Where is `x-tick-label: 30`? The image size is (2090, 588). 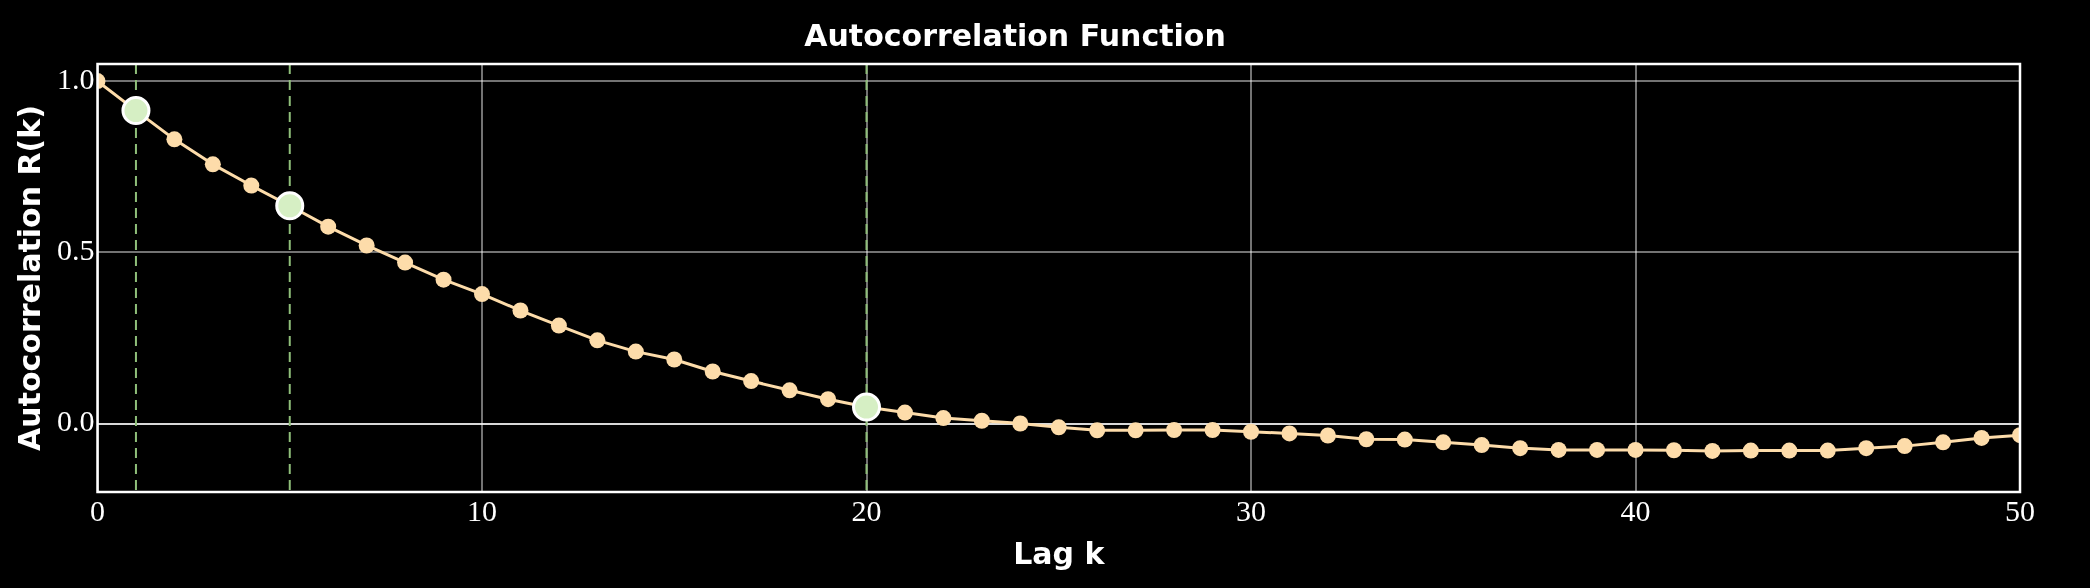
x-tick-label: 30 is located at coordinates (1251, 510).